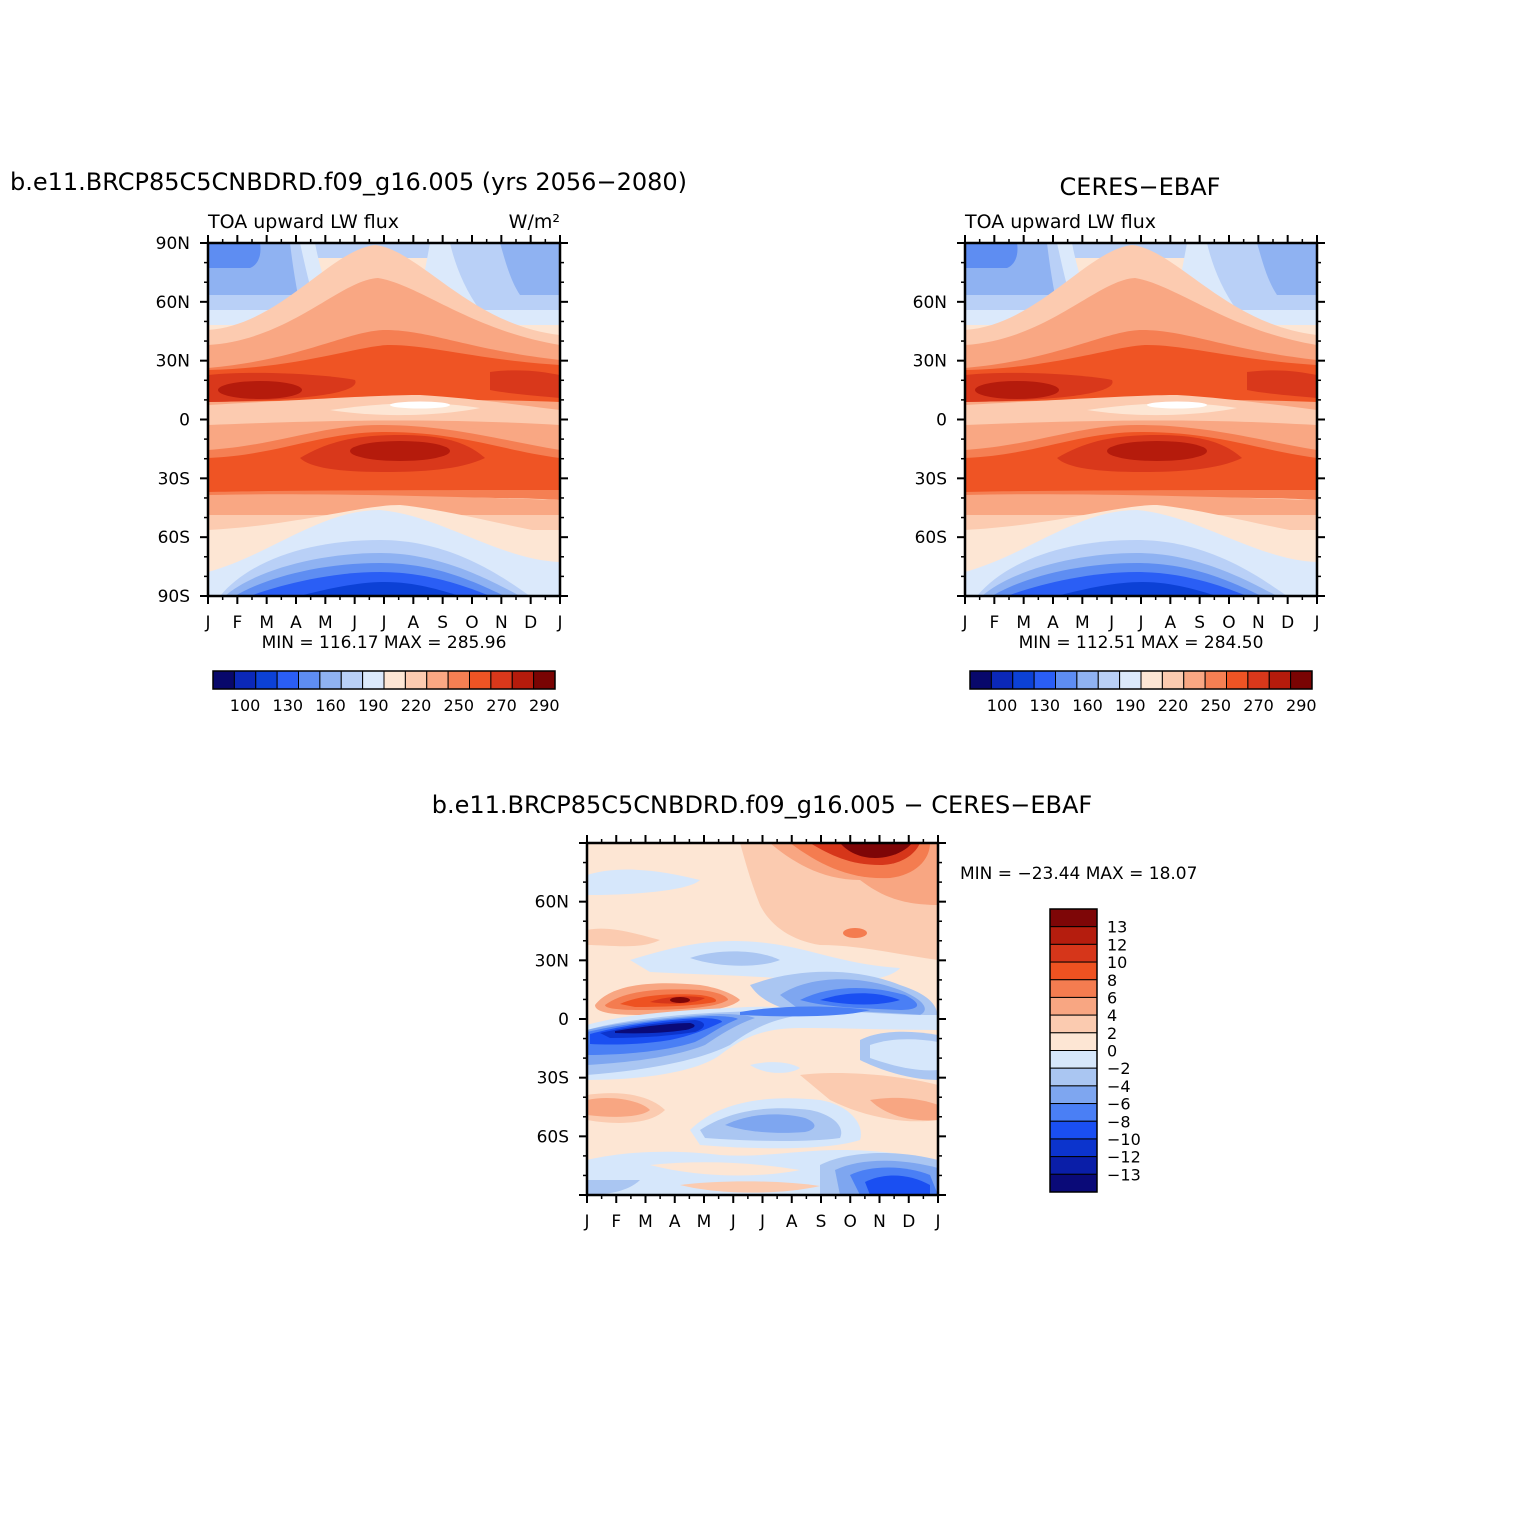 This screenshot has height=1525, width=1525. Describe the element at coordinates (1112, 1015) in the screenshot. I see `colorbar-label: 4` at that location.